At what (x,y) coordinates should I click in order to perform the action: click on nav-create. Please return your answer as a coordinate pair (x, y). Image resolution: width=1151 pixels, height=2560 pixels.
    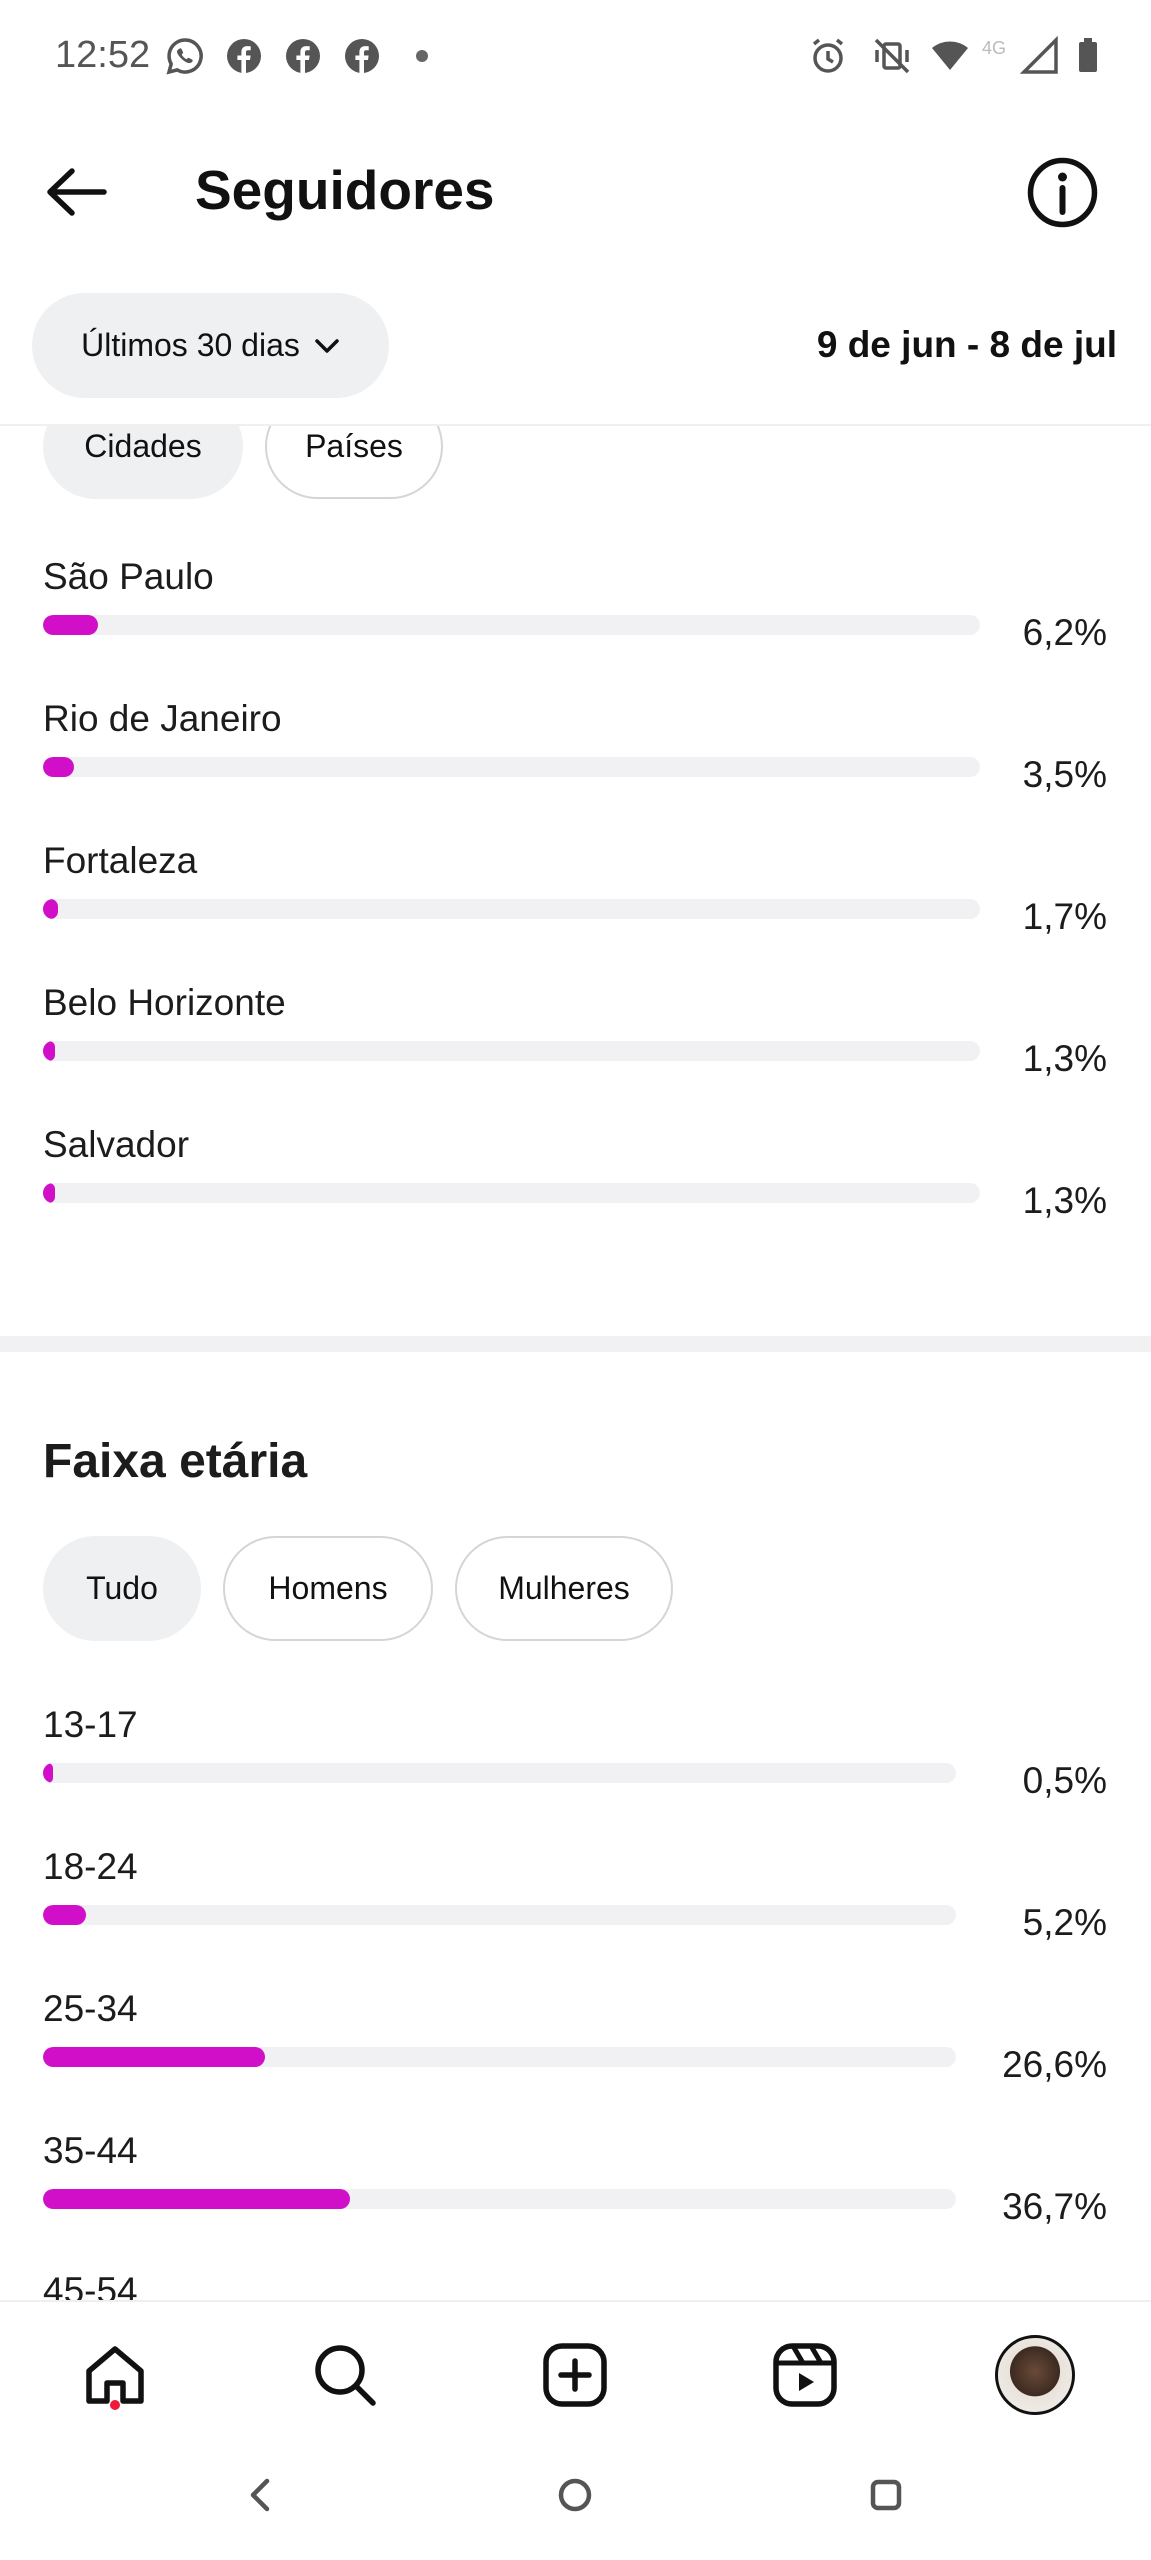
    Looking at the image, I should click on (575, 2375).